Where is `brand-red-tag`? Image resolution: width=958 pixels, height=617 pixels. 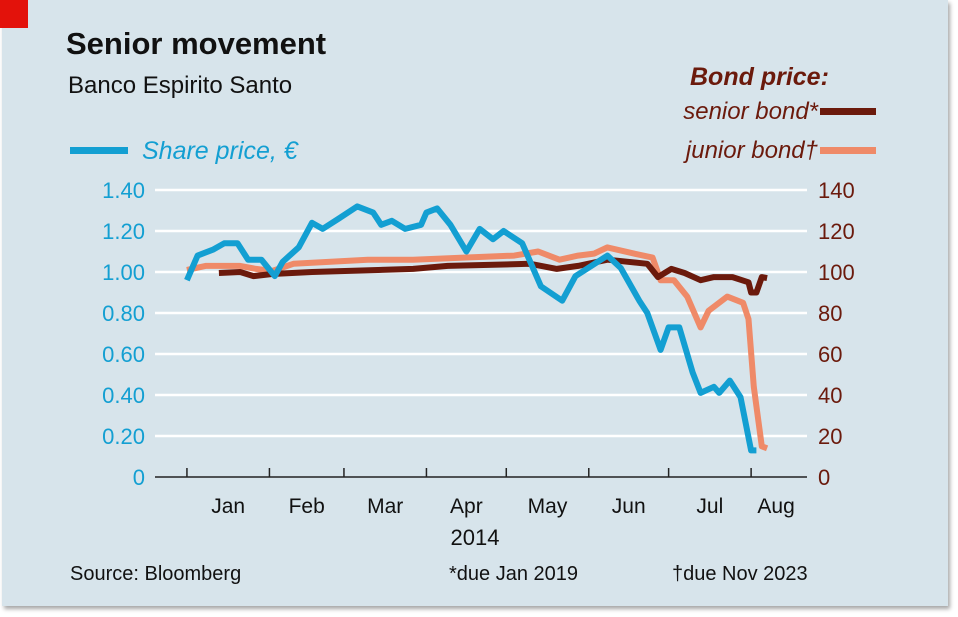 brand-red-tag is located at coordinates (14, 14).